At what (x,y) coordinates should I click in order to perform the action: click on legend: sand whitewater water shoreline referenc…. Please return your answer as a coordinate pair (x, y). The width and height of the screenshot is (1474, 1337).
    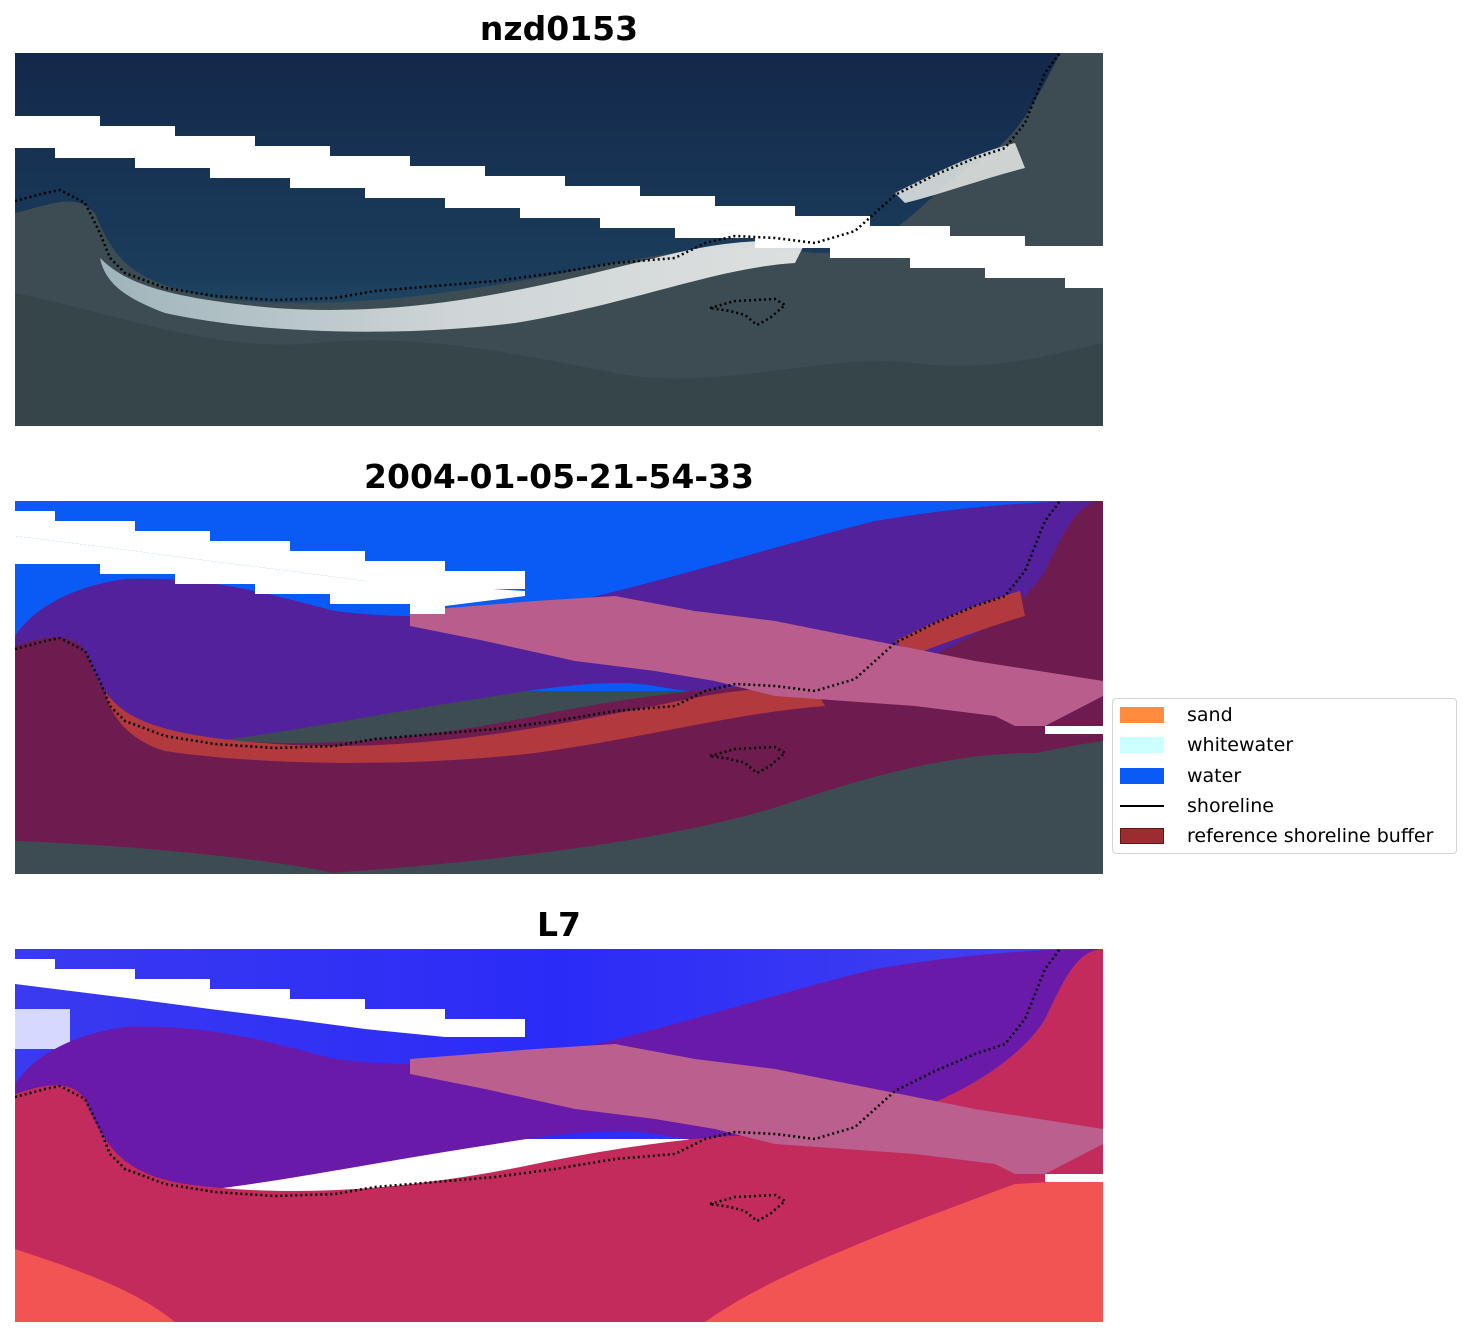
    Looking at the image, I should click on (1284, 776).